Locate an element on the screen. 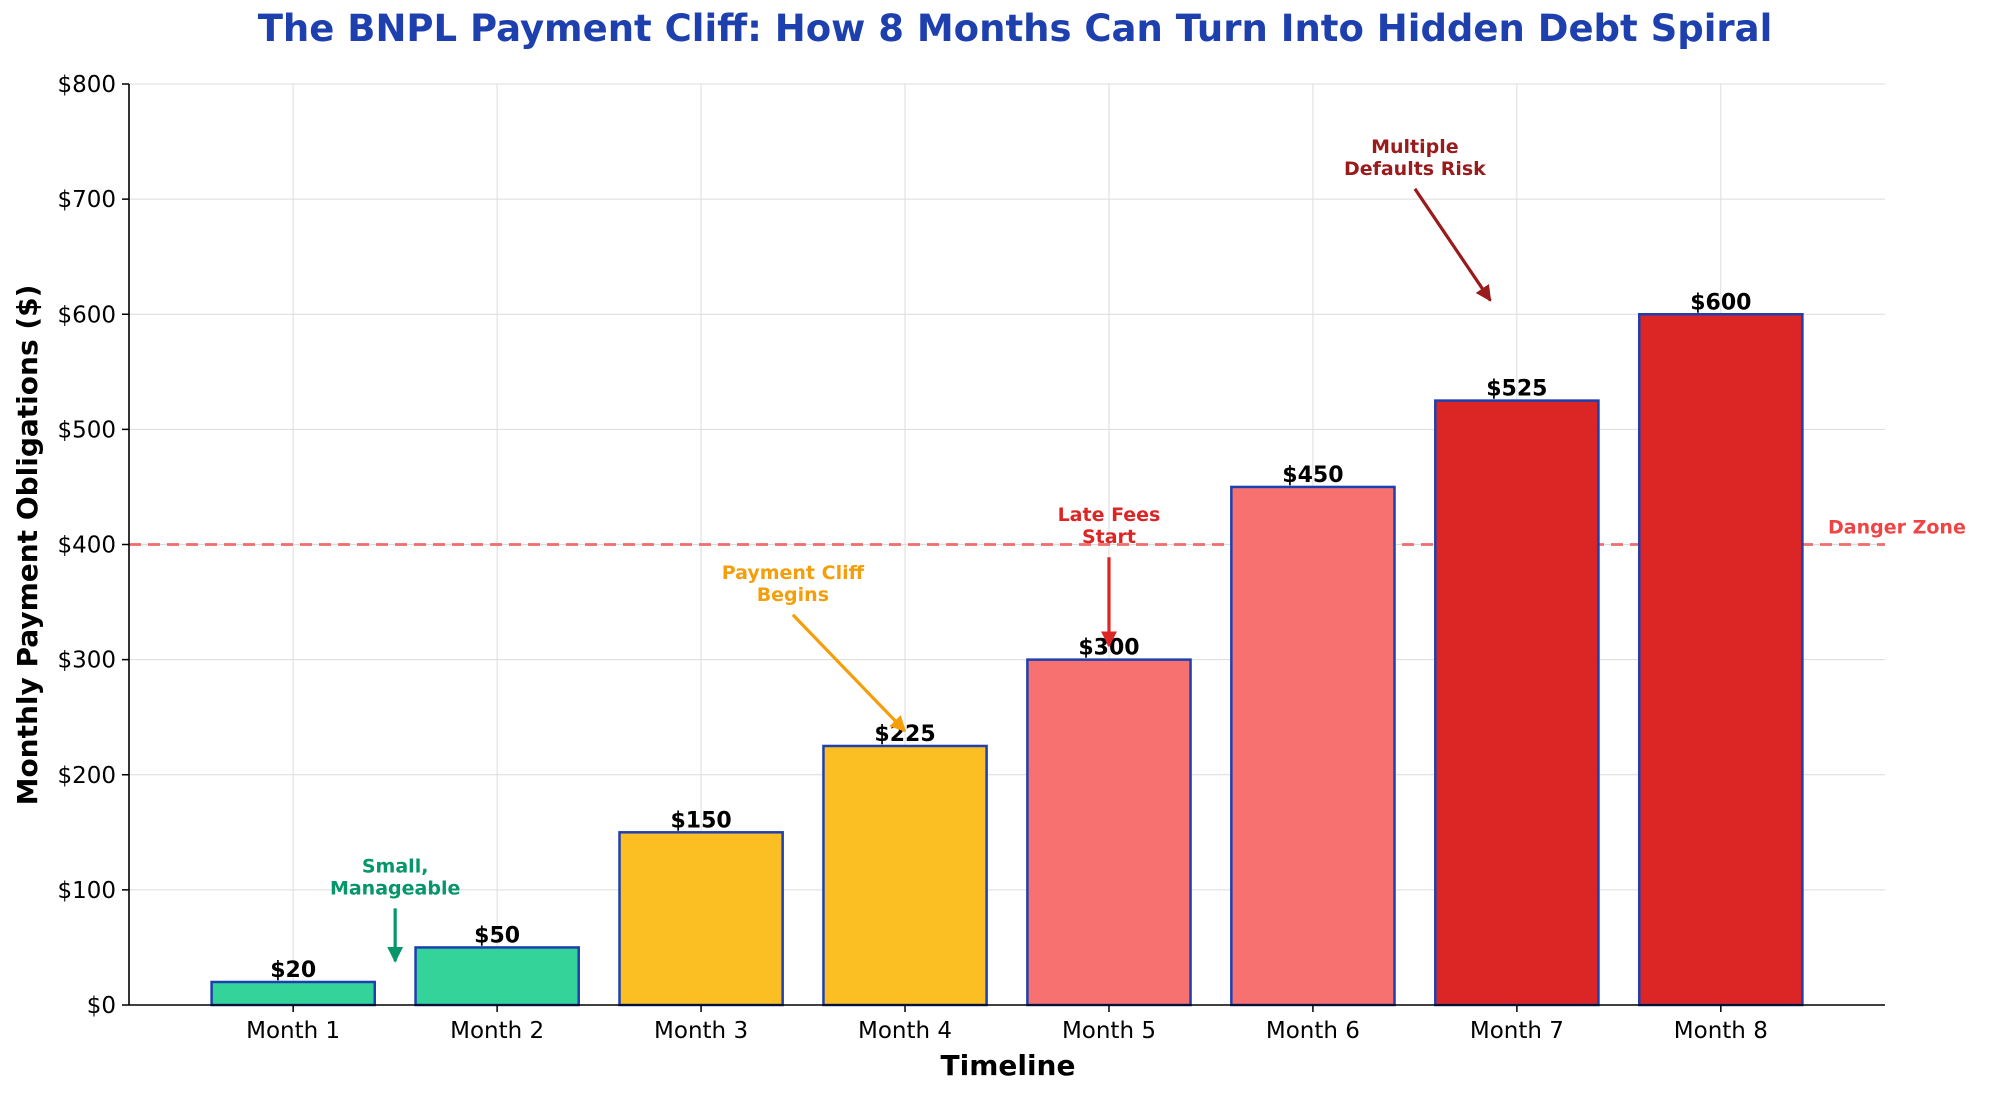  y-axis-label: Monthly Payment Obligations ($) is located at coordinates (27, 545).